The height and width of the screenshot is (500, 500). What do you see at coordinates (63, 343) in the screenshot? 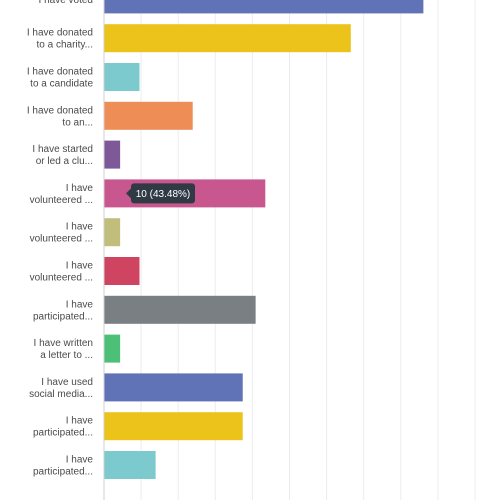
I see `category-label: I have written` at bounding box center [63, 343].